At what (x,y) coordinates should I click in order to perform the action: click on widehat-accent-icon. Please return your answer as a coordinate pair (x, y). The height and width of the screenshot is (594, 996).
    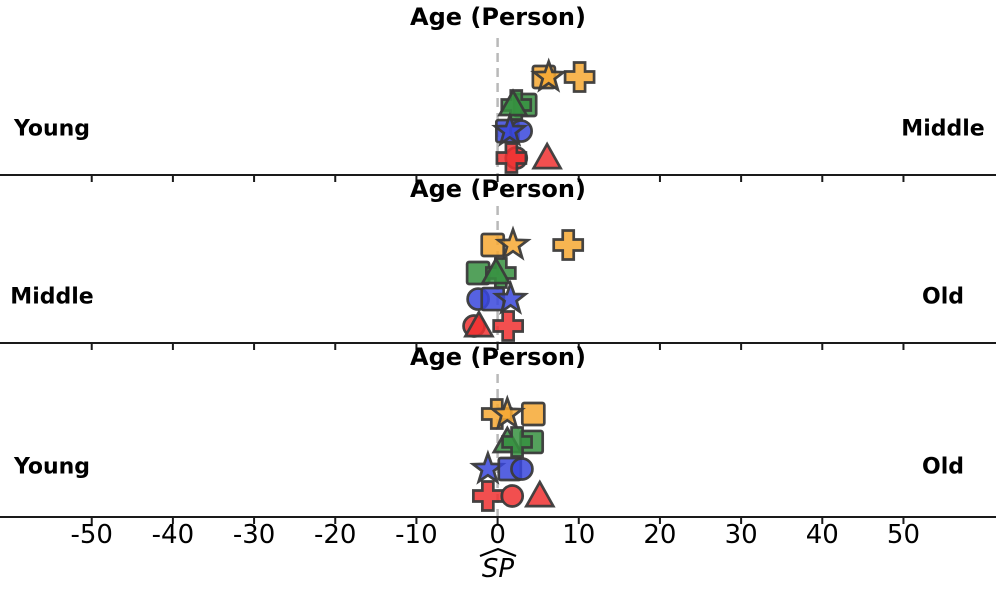
    Looking at the image, I should click on (498, 552).